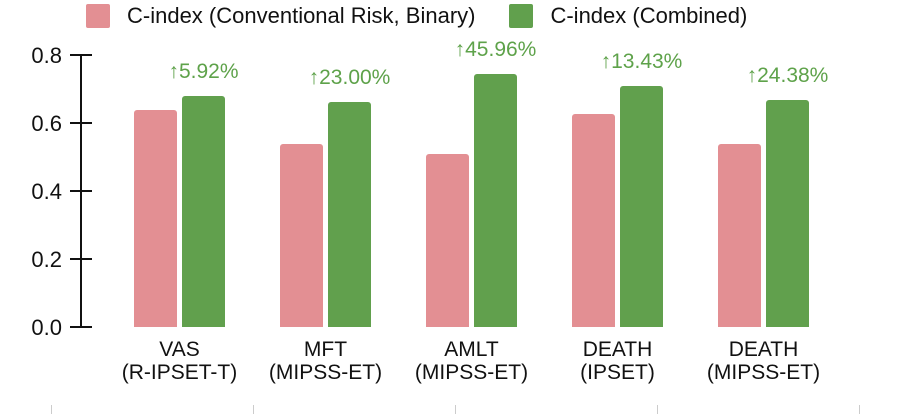  Describe the element at coordinates (471, 361) in the screenshot. I see `x-category-label: AMLT (MIPSS-ET)` at that location.